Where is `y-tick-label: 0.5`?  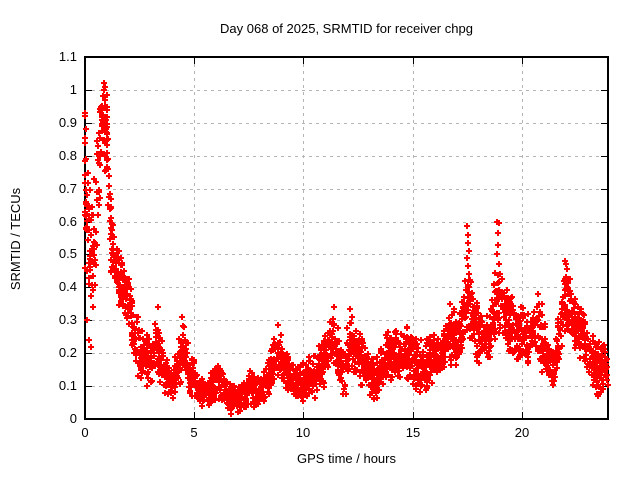
y-tick-label: 0.5 is located at coordinates (68, 253).